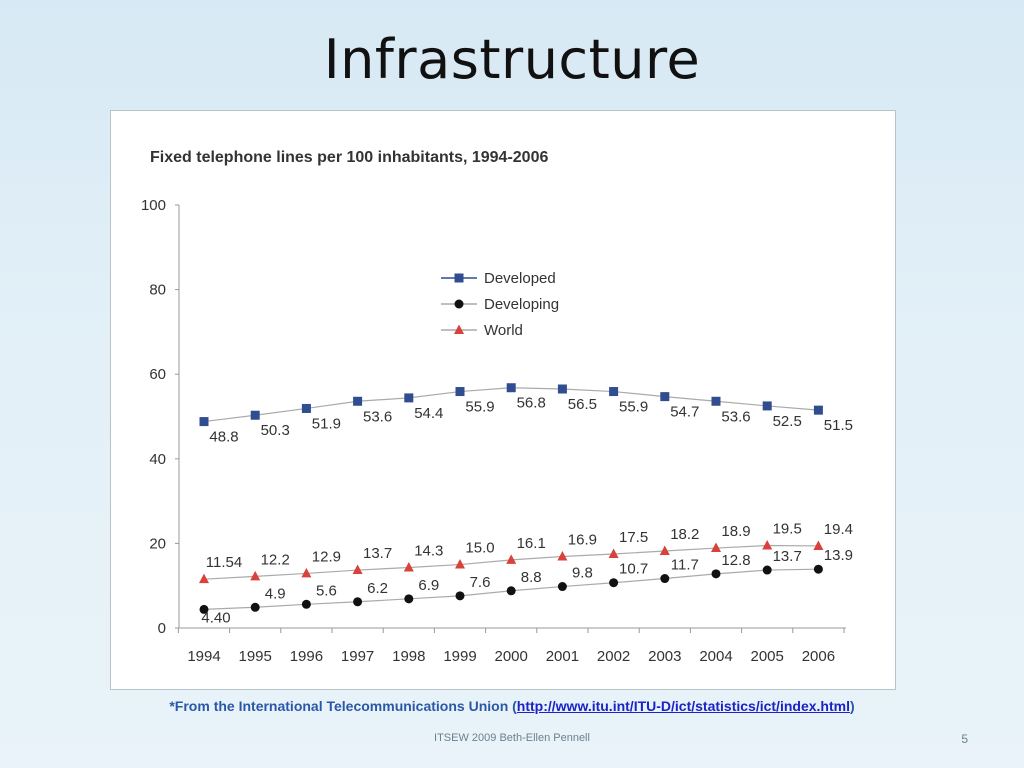 The width and height of the screenshot is (1024, 768). What do you see at coordinates (684, 534) in the screenshot?
I see `world-data-label: 18.2` at bounding box center [684, 534].